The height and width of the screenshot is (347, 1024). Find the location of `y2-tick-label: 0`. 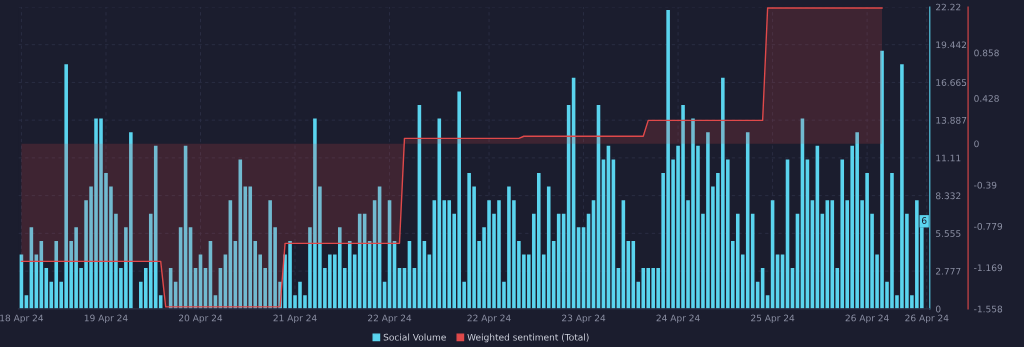

y2-tick-label: 0 is located at coordinates (976, 144).